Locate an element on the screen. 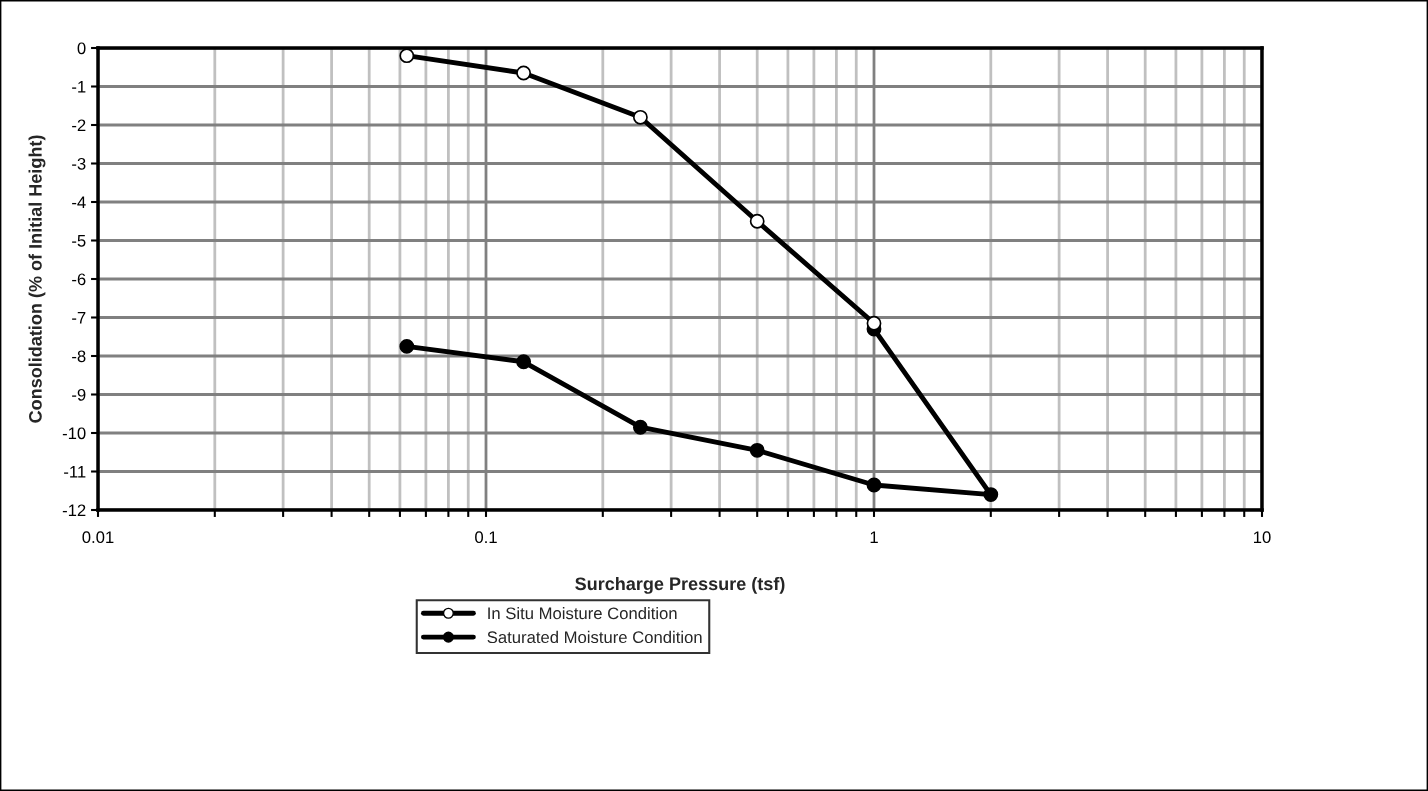 This screenshot has height=791, width=1428. x-tick-label: 10 is located at coordinates (1262, 537).